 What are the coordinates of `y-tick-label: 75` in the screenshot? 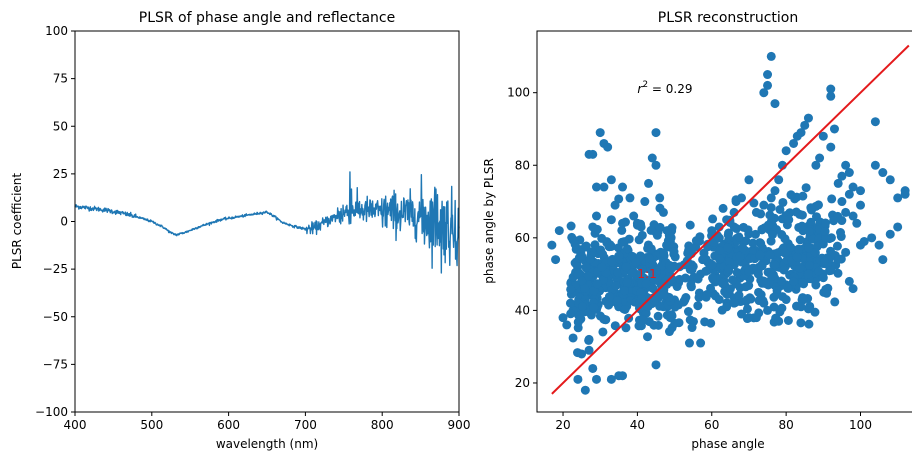 It's located at (60, 79).